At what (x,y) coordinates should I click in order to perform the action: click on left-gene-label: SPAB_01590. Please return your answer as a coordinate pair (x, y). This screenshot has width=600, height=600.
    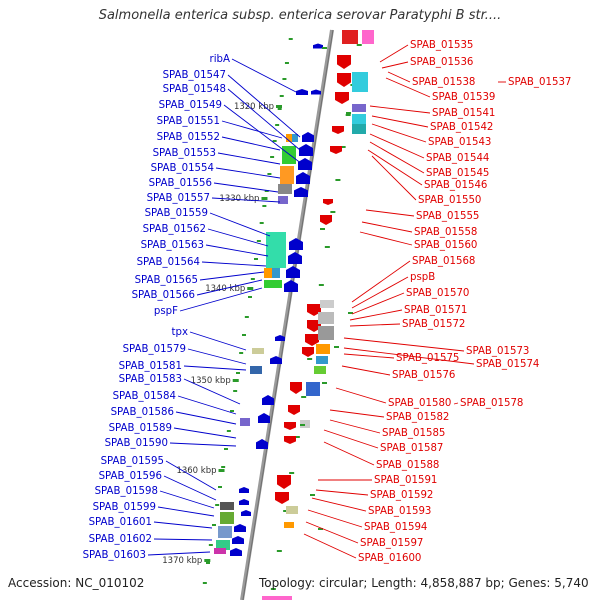
    Looking at the image, I should click on (136, 443).